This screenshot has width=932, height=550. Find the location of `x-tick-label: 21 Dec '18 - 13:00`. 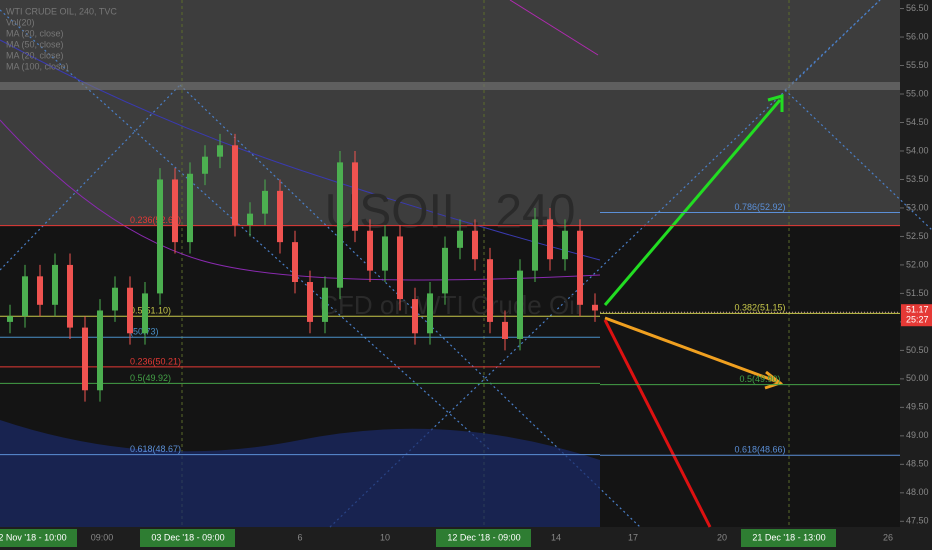

x-tick-label: 21 Dec '18 - 13:00 is located at coordinates (788, 537).